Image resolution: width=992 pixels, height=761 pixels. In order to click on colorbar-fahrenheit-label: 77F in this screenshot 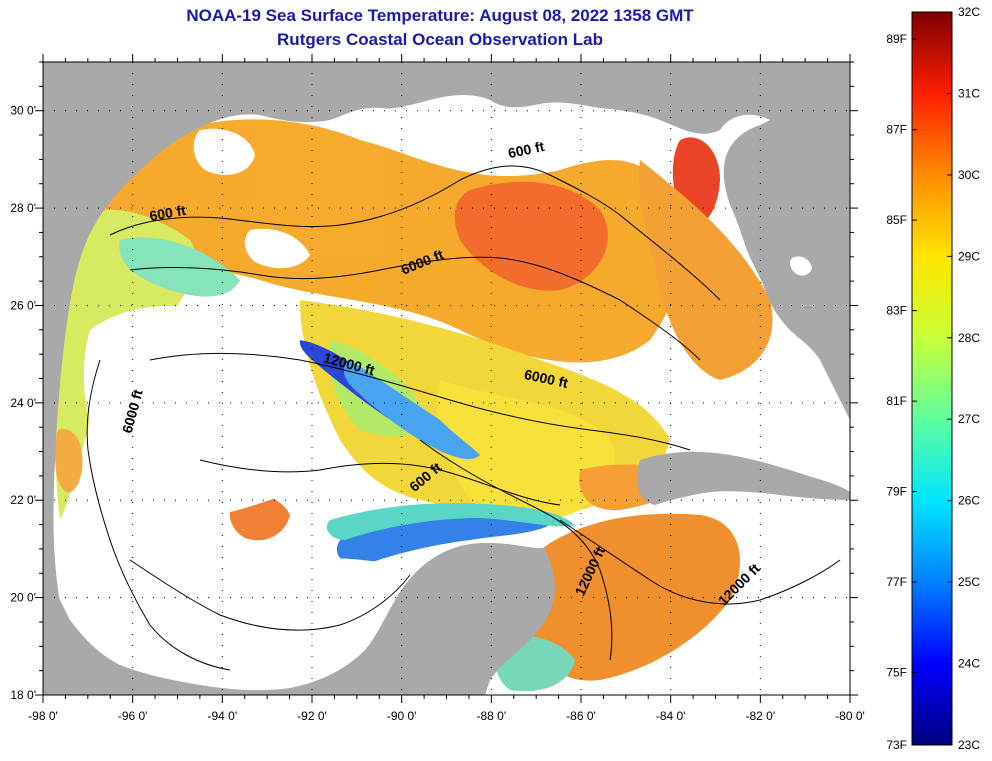, I will do `click(896, 582)`.